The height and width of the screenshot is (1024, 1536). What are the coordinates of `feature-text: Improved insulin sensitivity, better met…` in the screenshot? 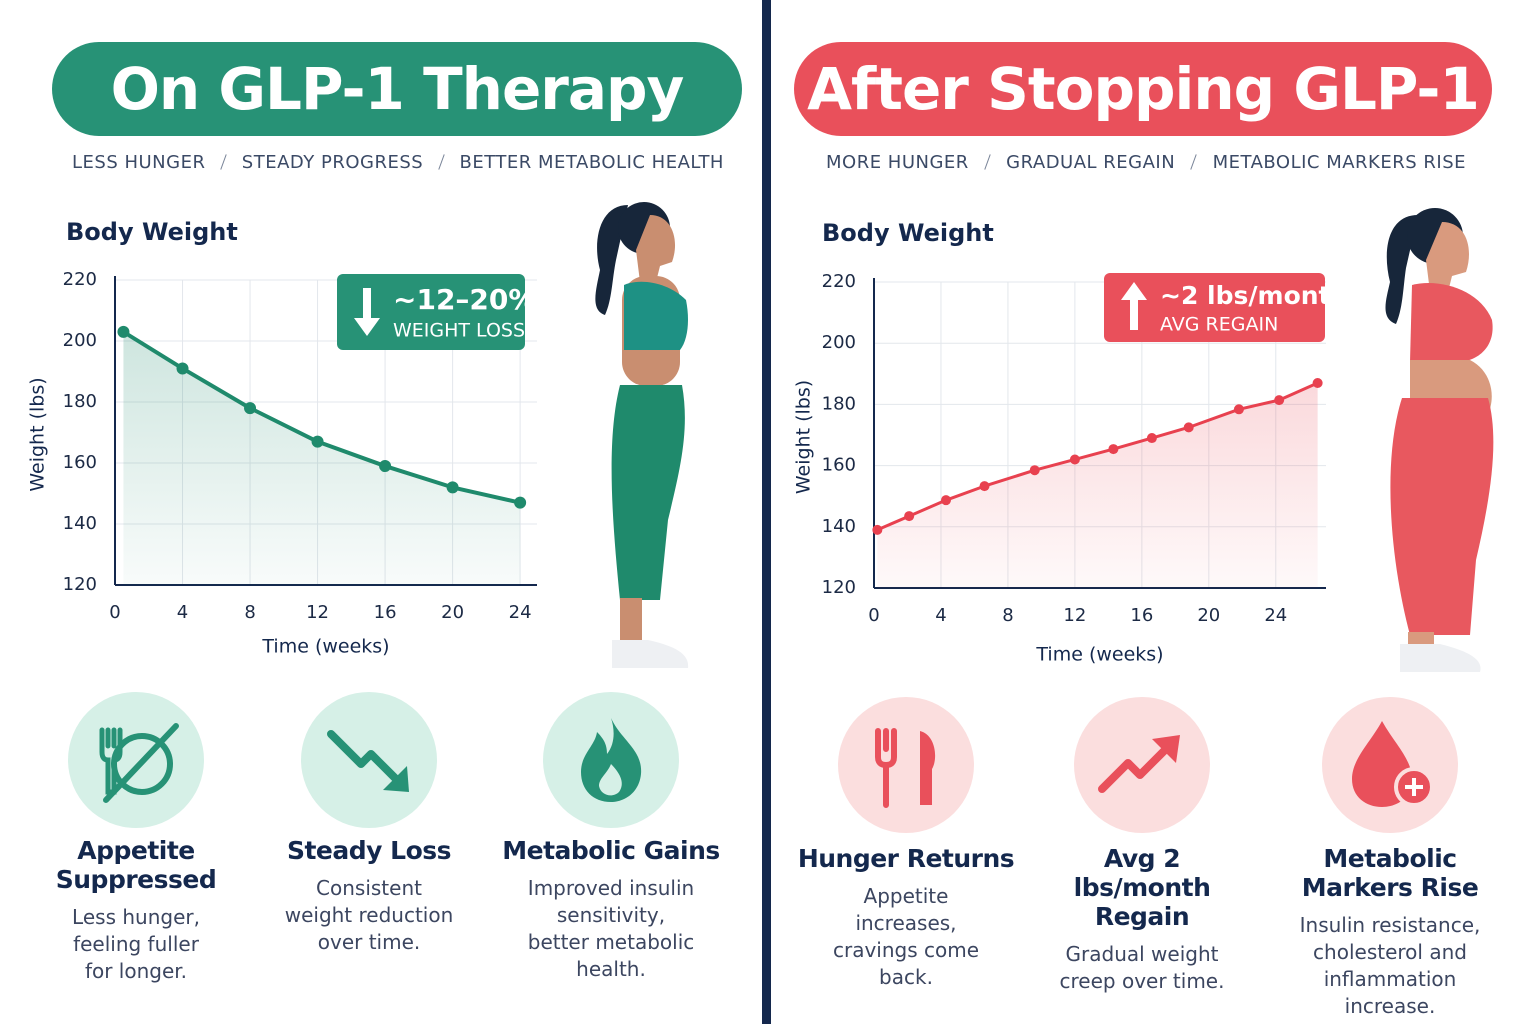 It's located at (611, 928).